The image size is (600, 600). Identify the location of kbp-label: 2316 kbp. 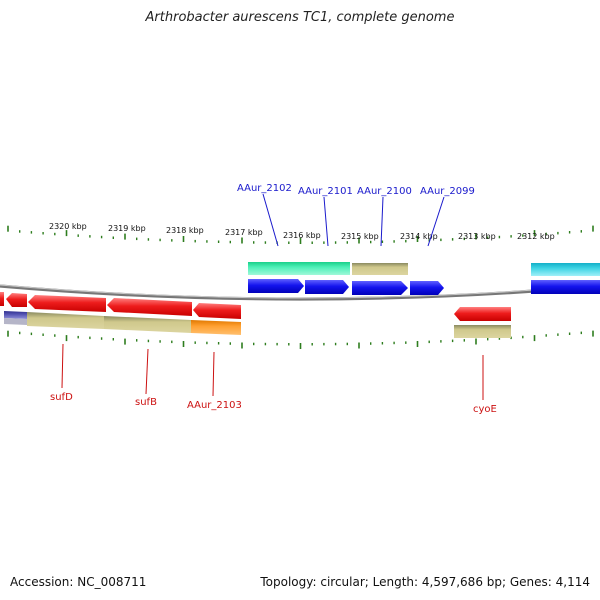
(302, 235).